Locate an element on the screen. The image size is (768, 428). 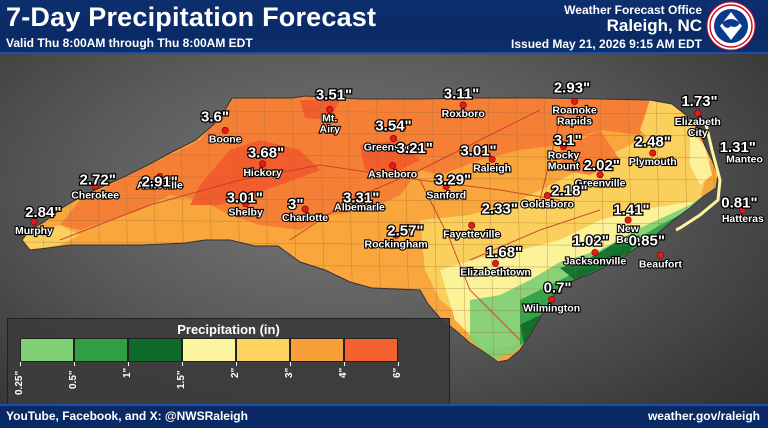
legend-tick-label: 1.5" is located at coordinates (181, 380).